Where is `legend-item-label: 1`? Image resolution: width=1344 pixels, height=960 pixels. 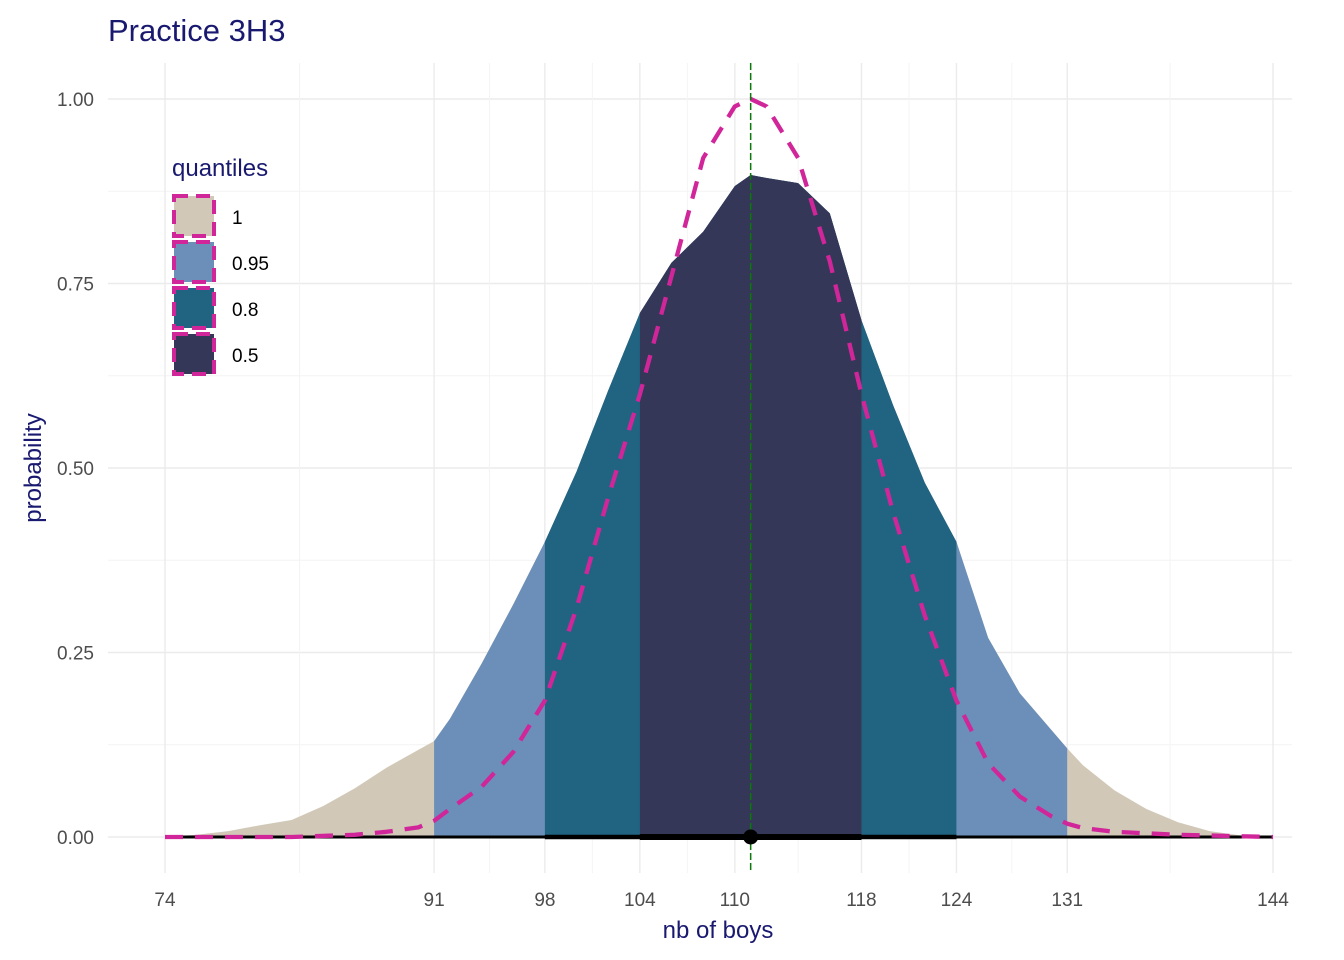 legend-item-label: 1 is located at coordinates (237, 218).